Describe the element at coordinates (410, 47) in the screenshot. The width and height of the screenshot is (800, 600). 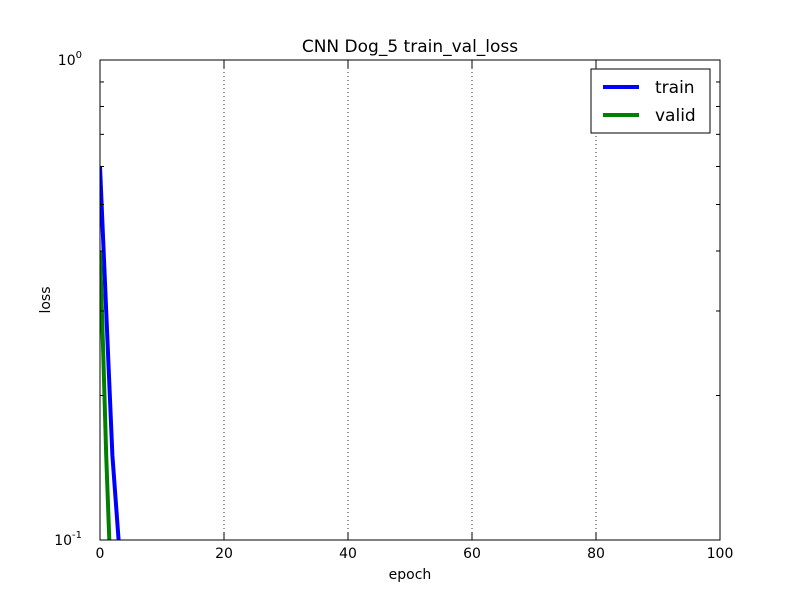
I see `chart-title: CNN Dog_5 train_val_loss` at that location.